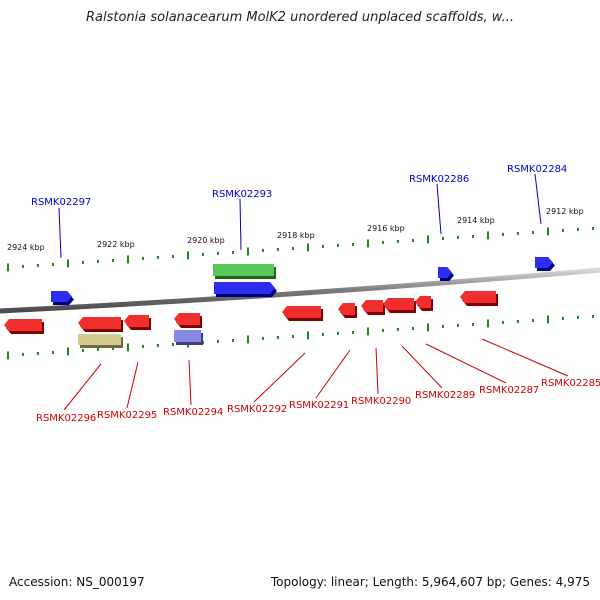 The height and width of the screenshot is (600, 600). Describe the element at coordinates (445, 395) in the screenshot. I see `gene-label-reverse: RSMK02289` at that location.